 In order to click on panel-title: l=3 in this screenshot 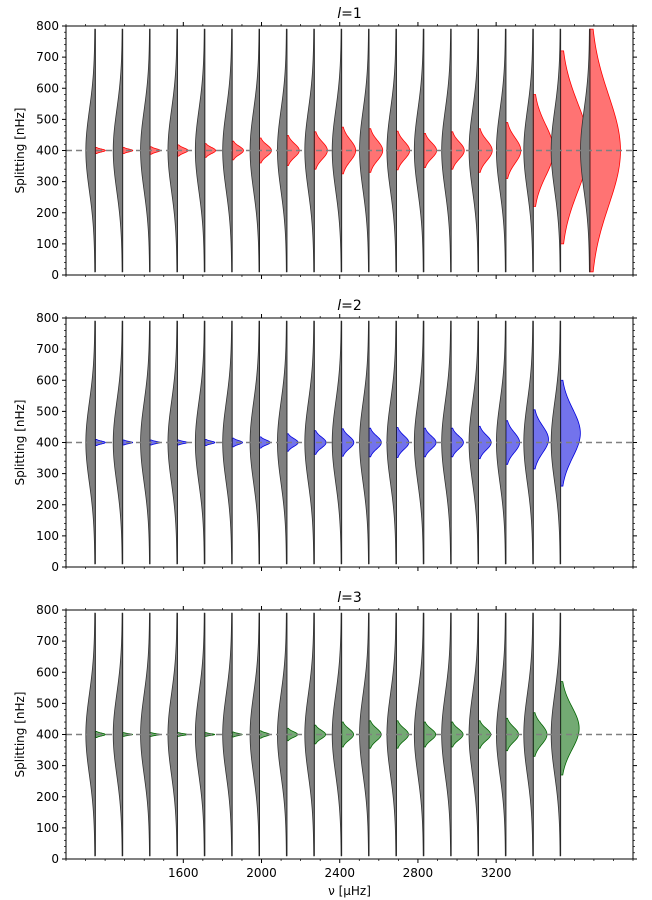, I will do `click(349, 598)`.